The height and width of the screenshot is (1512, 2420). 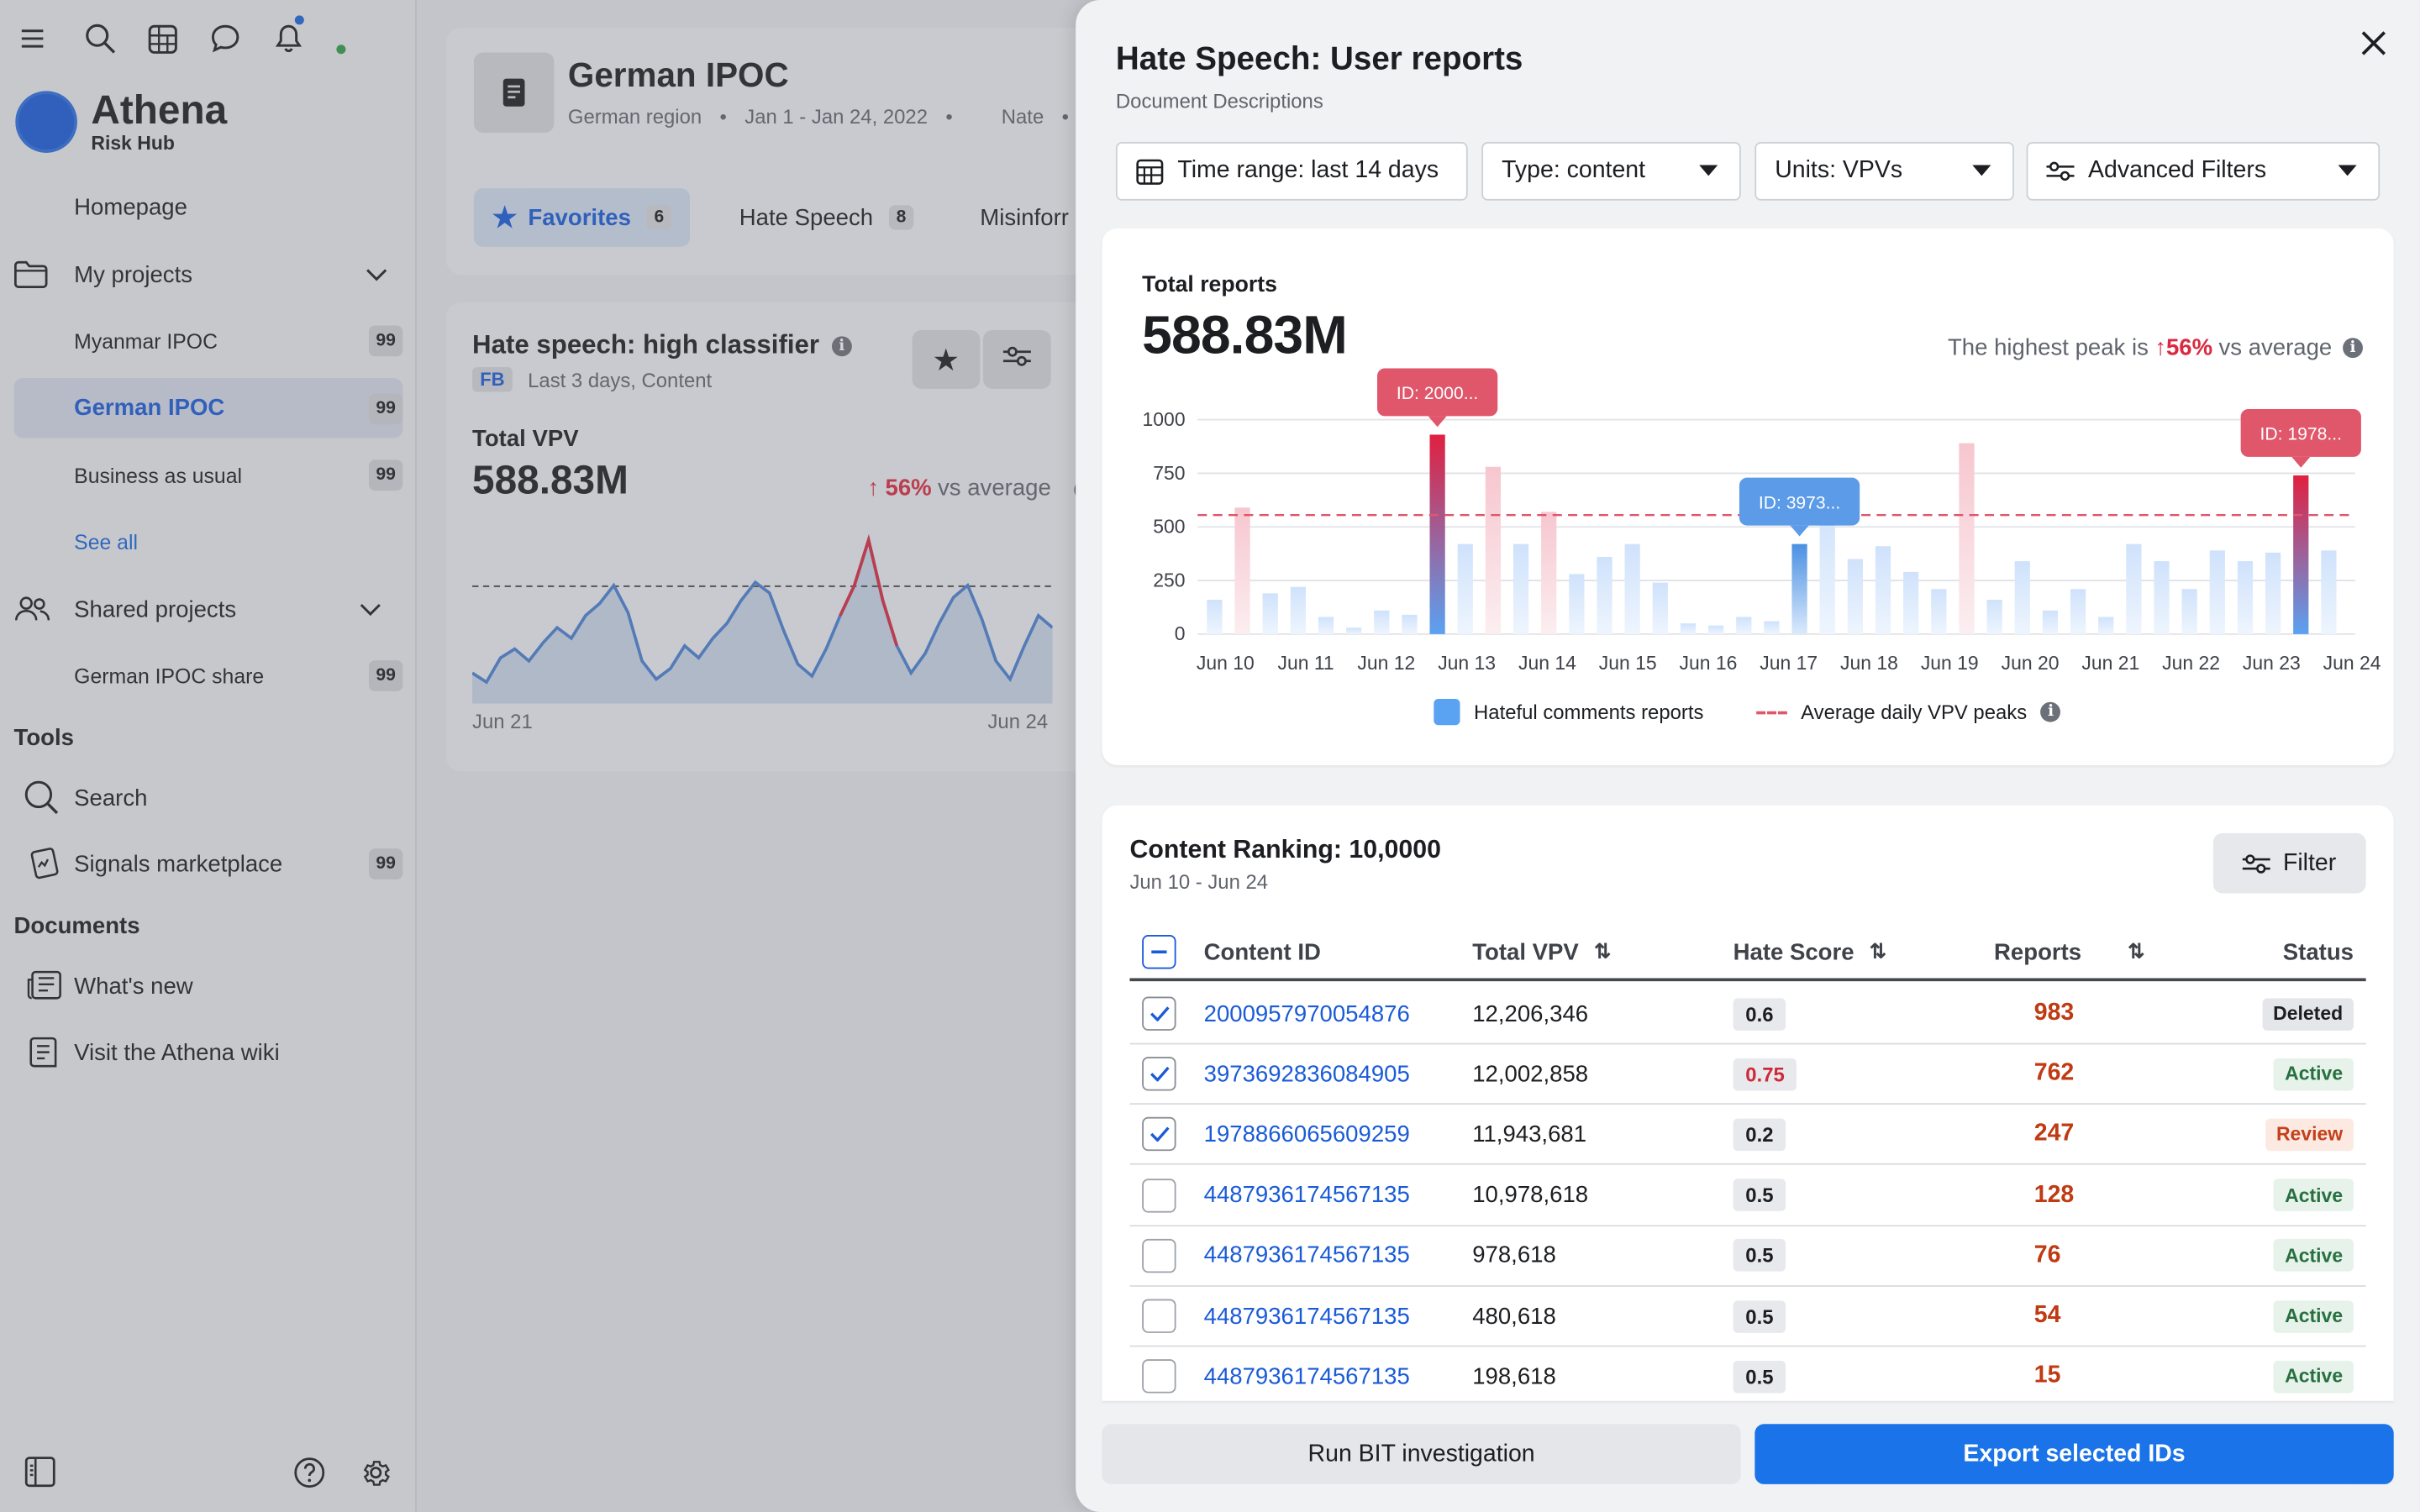 I want to click on header-status: Status, so click(x=2318, y=951).